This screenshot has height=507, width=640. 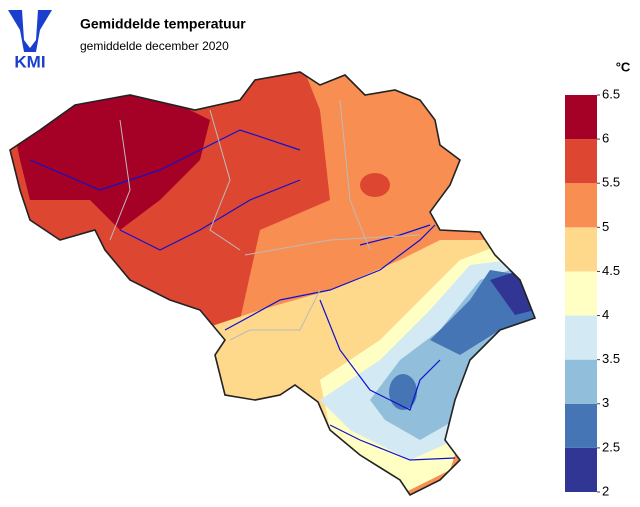 I want to click on legend-tick-label: 5, so click(x=605, y=226).